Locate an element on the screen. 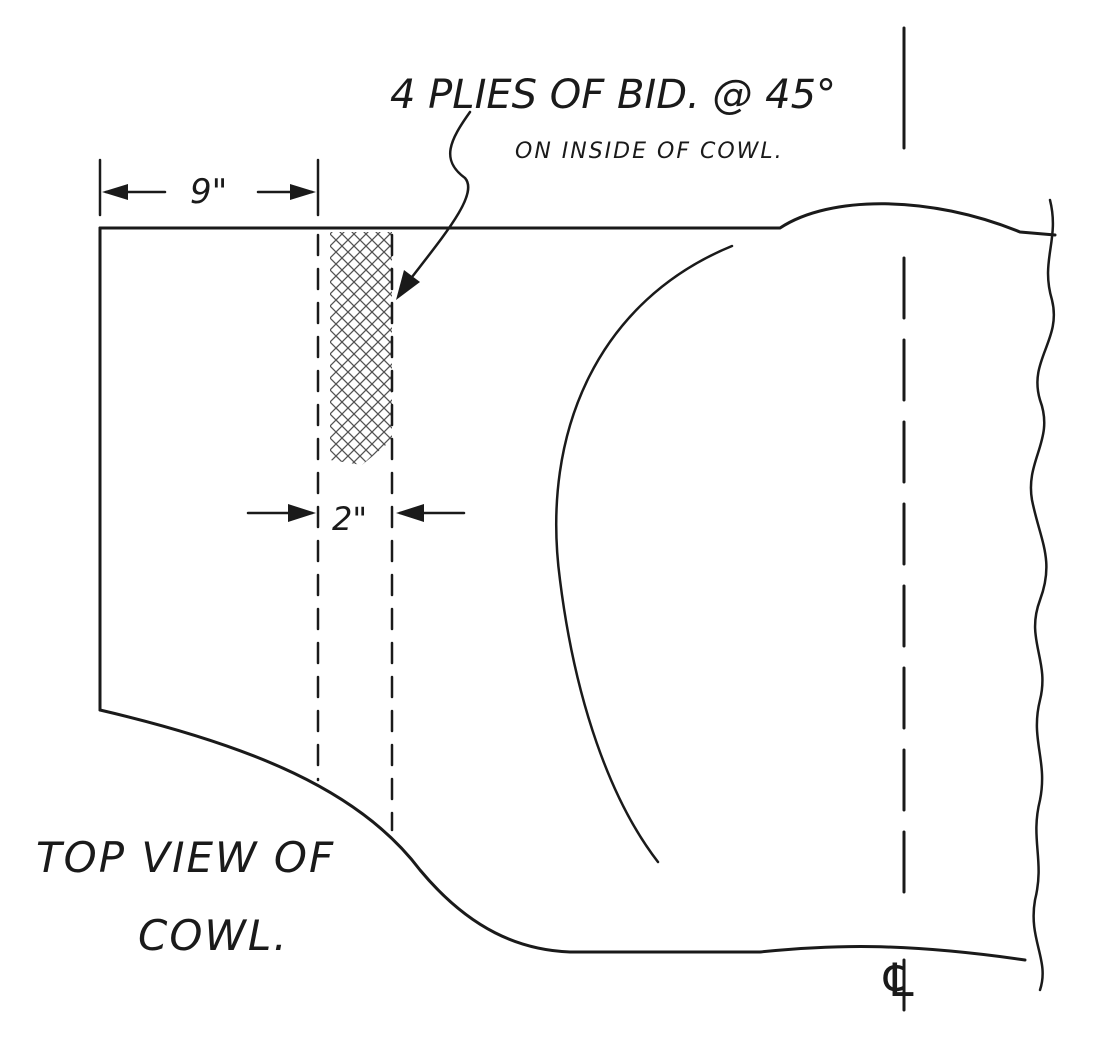 Image resolution: width=1115 pixels, height=1042 pixels. title-line-1: TOP VIEW OF is located at coordinates (185, 857).